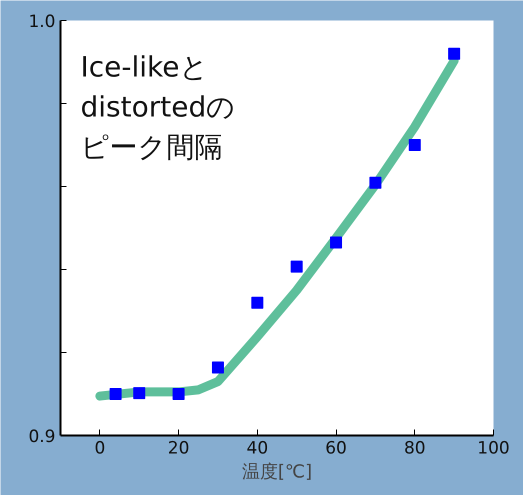 This screenshot has height=495, width=523. I want to click on x-tick-label: 100, so click(493, 448).